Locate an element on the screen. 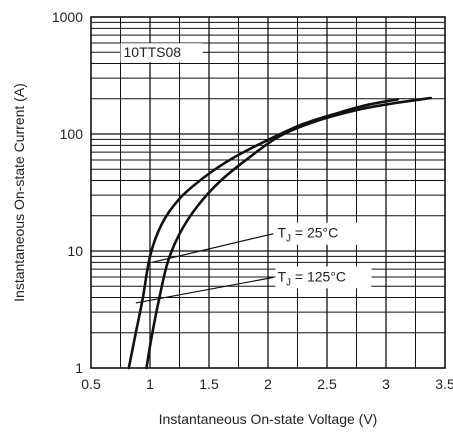  part-label-background is located at coordinates (161, 53).